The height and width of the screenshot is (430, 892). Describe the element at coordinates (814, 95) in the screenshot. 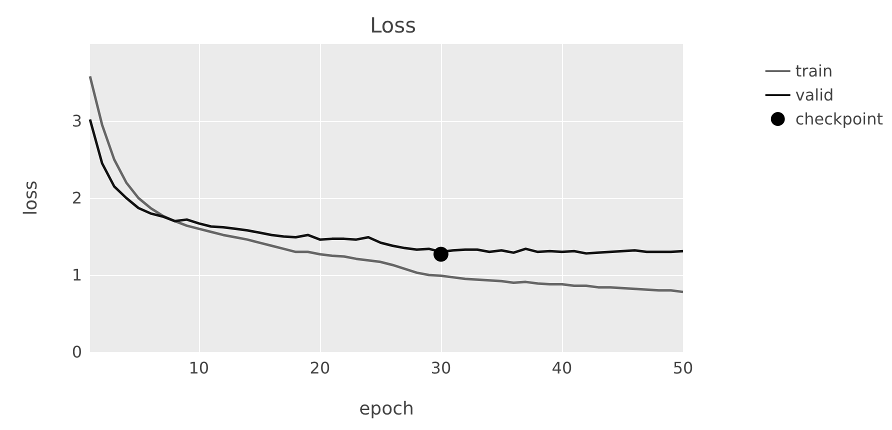

I see `legend-label: valid` at that location.